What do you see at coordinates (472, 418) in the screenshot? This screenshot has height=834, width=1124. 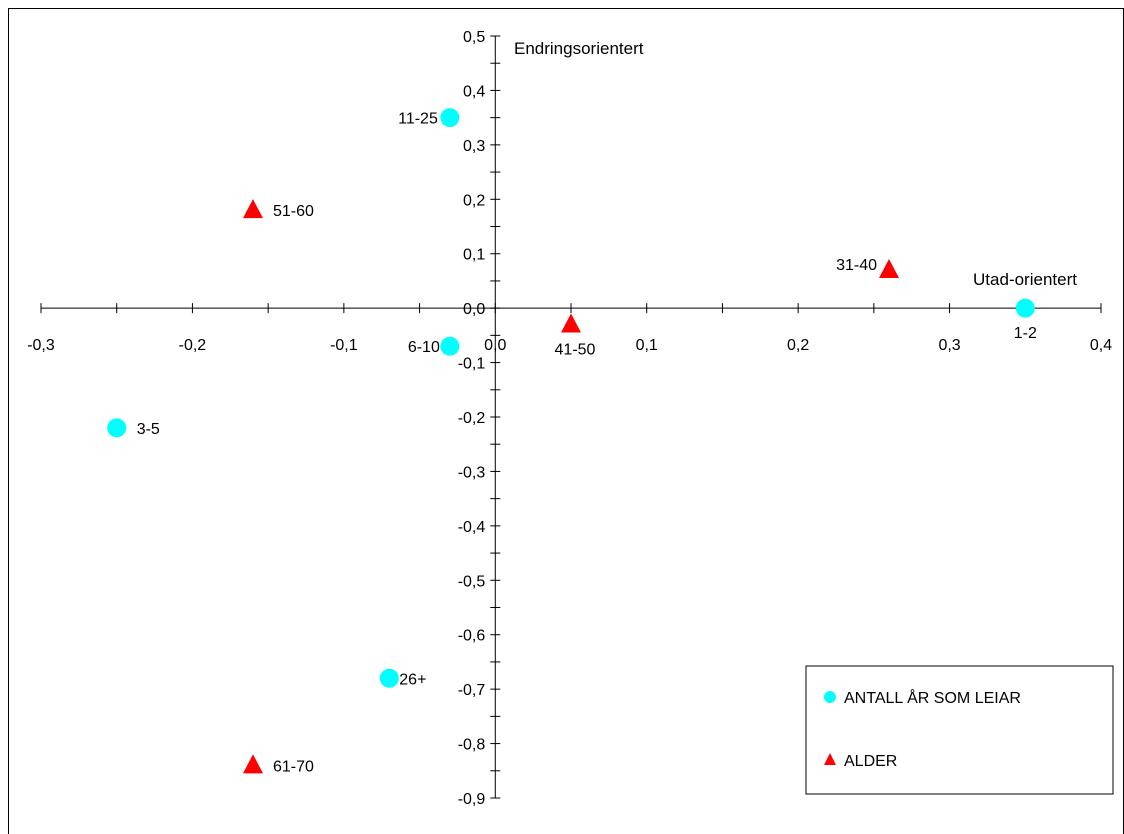 I see `y-tick-label: -0,2` at bounding box center [472, 418].